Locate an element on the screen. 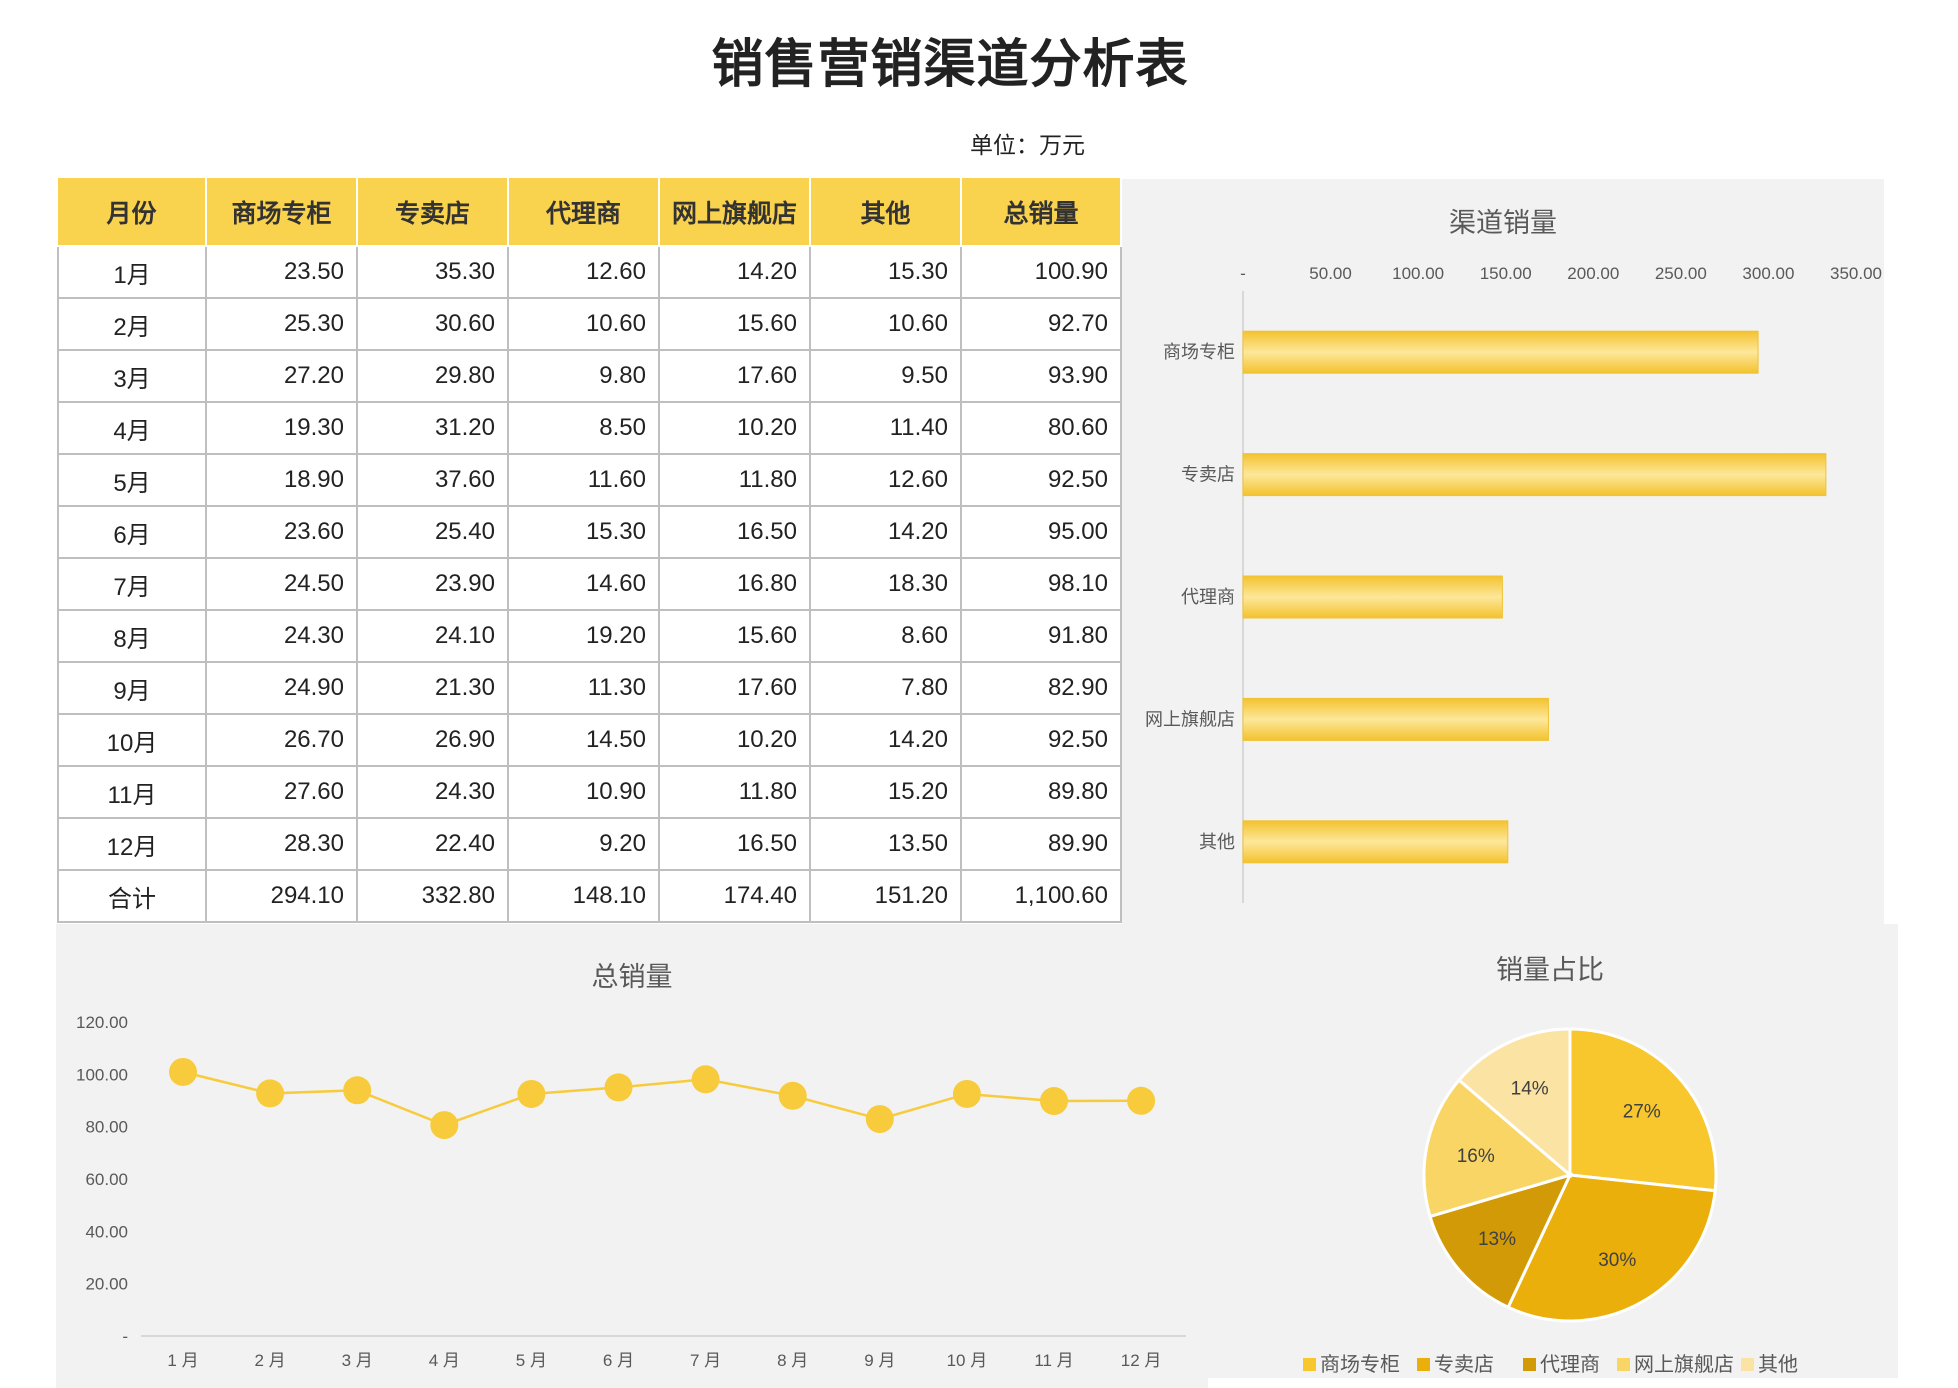 The height and width of the screenshot is (1388, 1958). value-cell: 24.10 is located at coordinates (432, 636).